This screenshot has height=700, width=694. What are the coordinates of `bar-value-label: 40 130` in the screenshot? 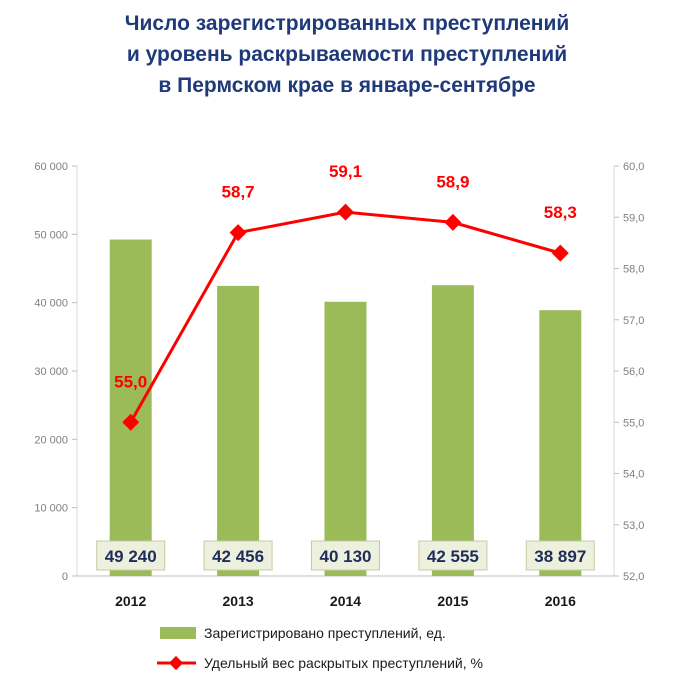 It's located at (346, 556).